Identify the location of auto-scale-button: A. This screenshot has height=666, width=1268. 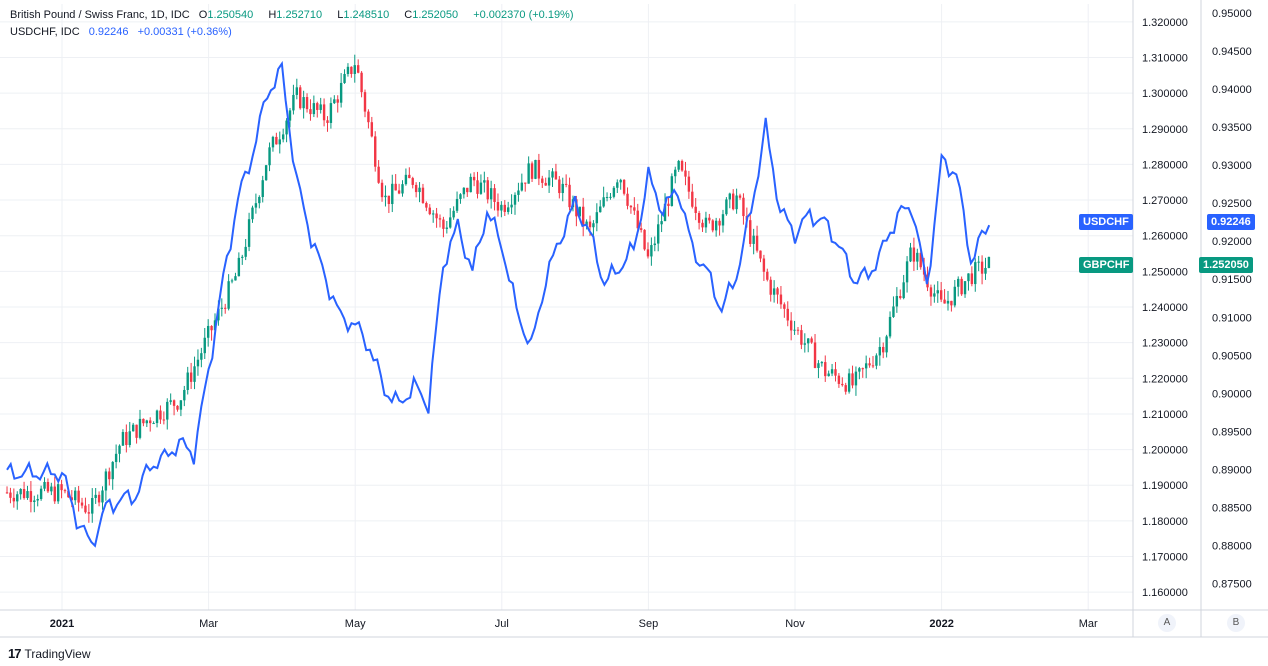
(1167, 623).